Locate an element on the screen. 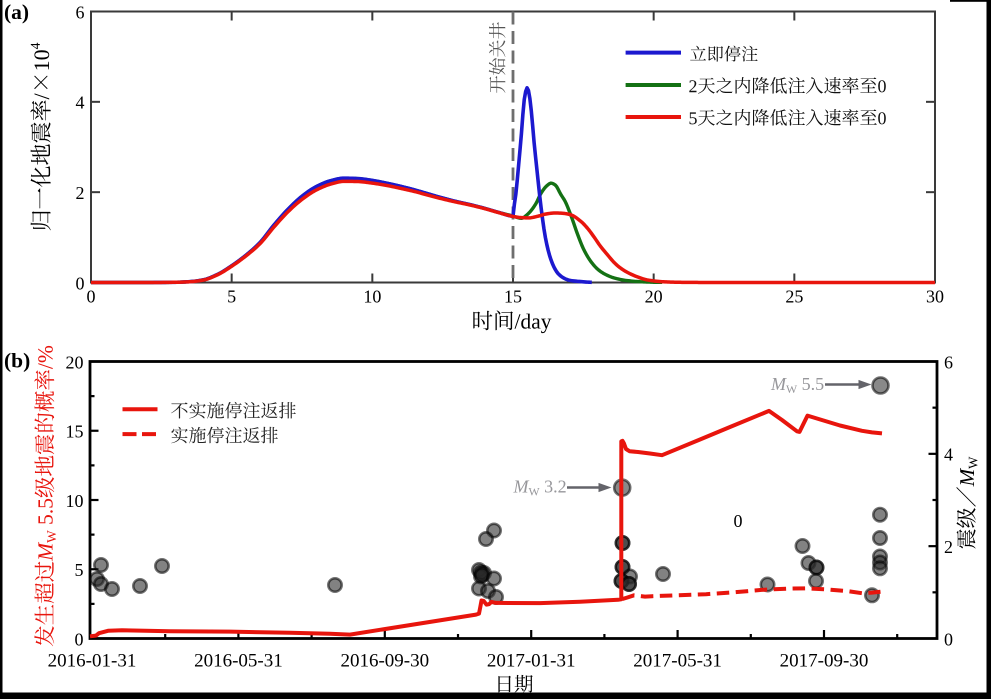  svg-text: (a) is located at coordinates (16, 12).